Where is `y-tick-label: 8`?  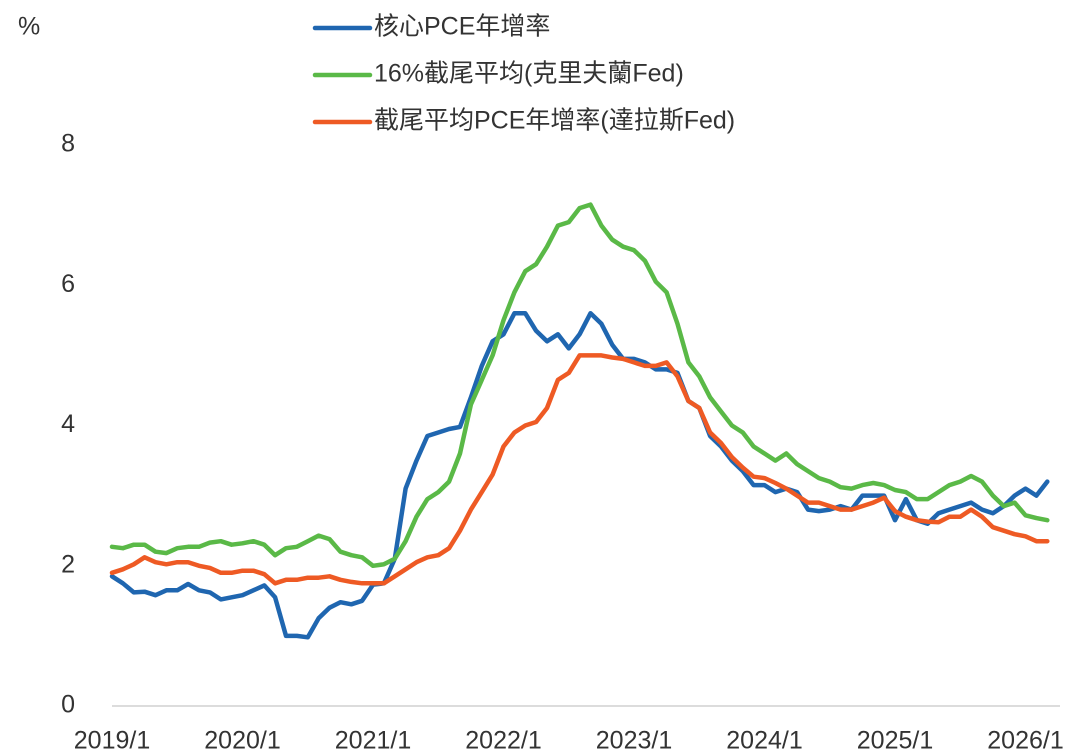
y-tick-label: 8 is located at coordinates (68, 144).